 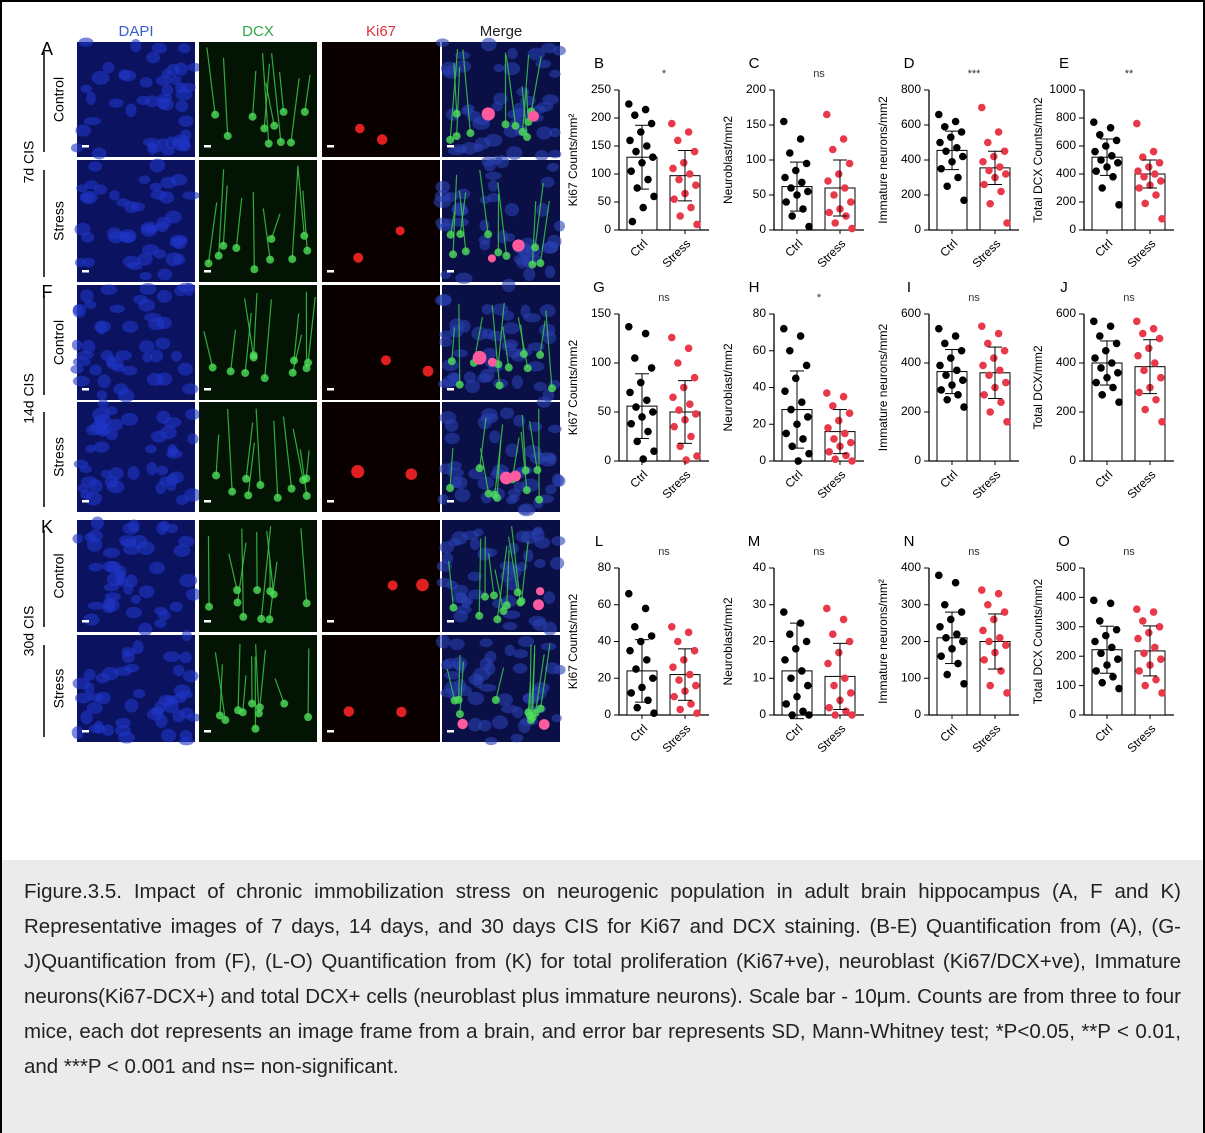 I want to click on panel-letter: D, so click(x=909, y=63).